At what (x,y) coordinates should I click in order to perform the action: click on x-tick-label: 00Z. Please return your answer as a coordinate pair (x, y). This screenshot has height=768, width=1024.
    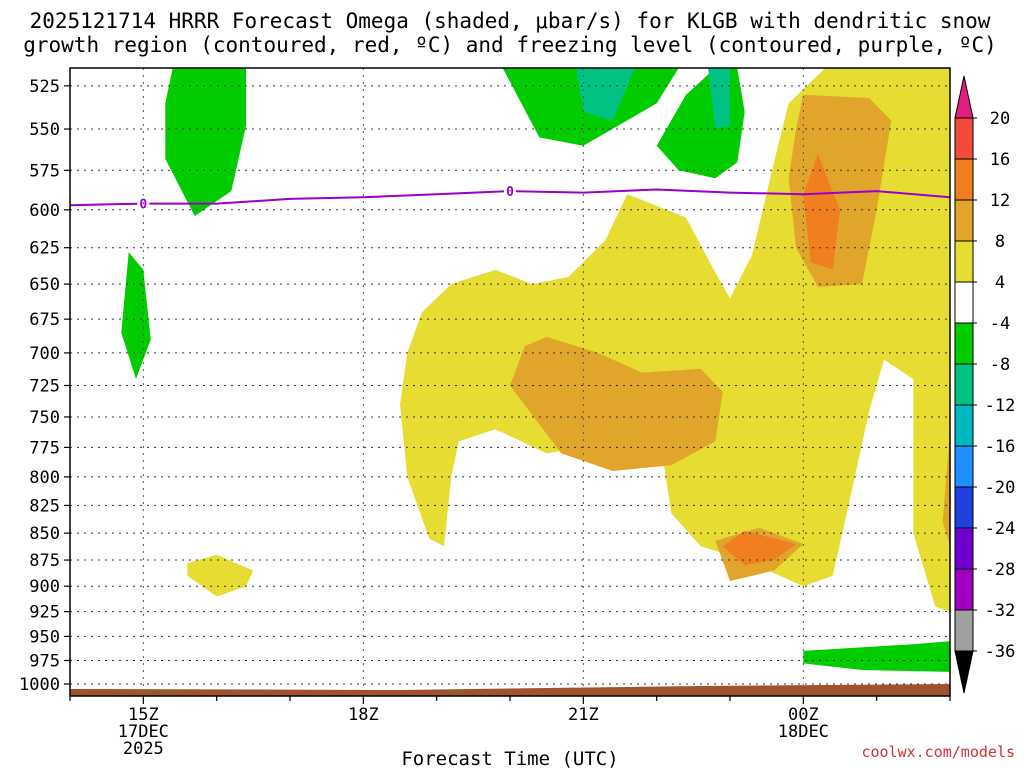
    Looking at the image, I should click on (803, 715).